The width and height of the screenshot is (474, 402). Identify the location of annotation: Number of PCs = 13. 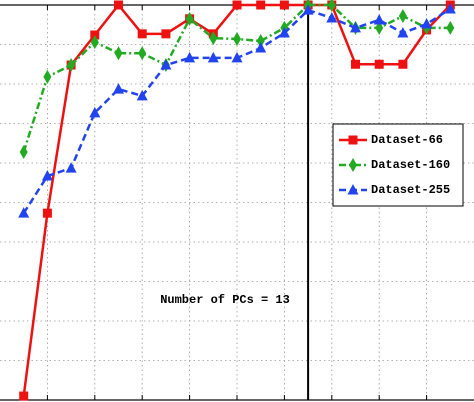
(225, 300).